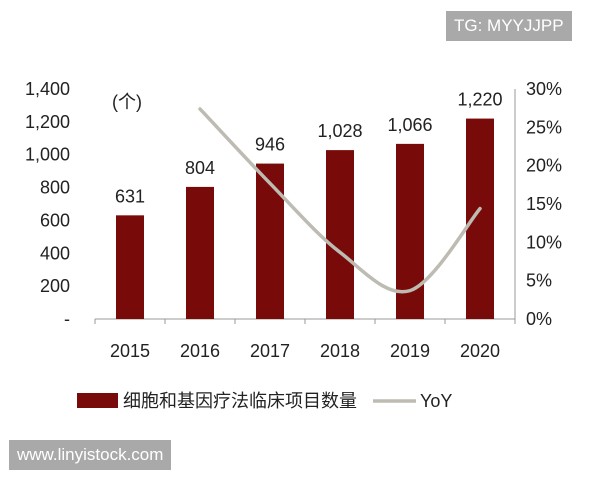  I want to click on x-tick-label: 2015, so click(130, 351).